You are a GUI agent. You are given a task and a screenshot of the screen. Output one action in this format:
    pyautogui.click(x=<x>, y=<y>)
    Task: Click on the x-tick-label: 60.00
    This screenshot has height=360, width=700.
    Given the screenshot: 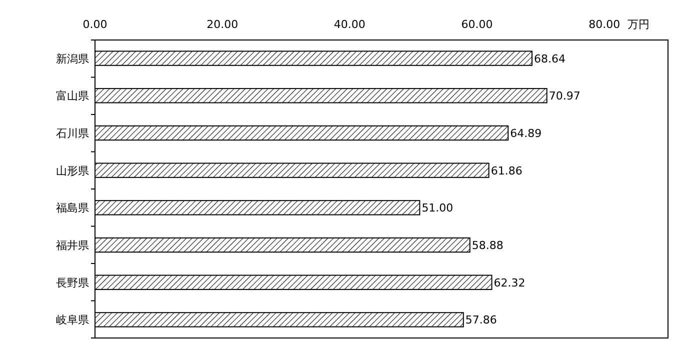 What is the action you would take?
    pyautogui.click(x=477, y=24)
    